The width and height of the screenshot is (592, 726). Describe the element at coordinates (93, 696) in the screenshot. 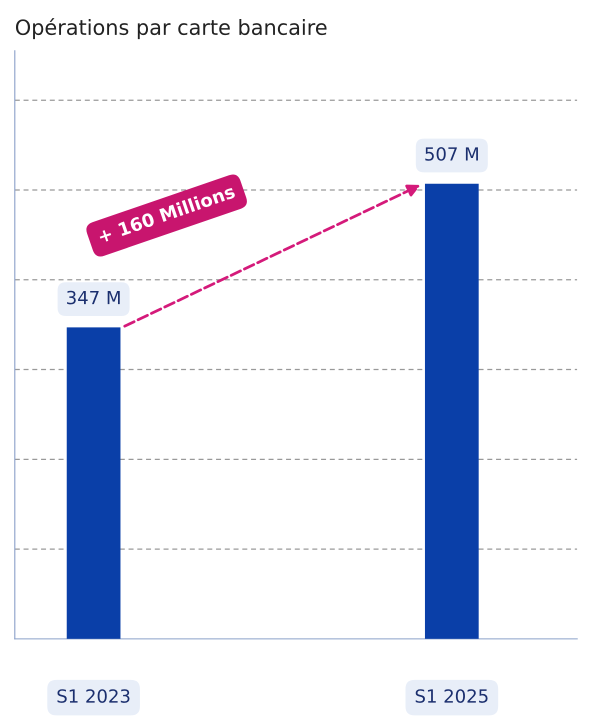

I see `x-tick-label: S1 2023` at that location.